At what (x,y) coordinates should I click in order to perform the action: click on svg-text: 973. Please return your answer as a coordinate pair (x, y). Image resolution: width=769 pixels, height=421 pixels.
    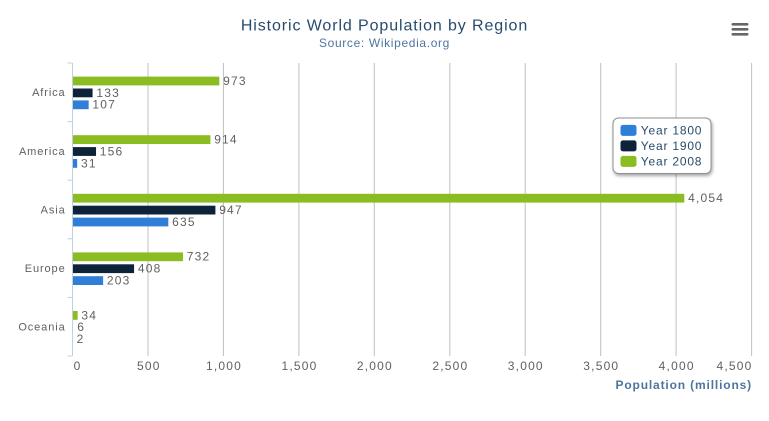
    Looking at the image, I should click on (235, 81).